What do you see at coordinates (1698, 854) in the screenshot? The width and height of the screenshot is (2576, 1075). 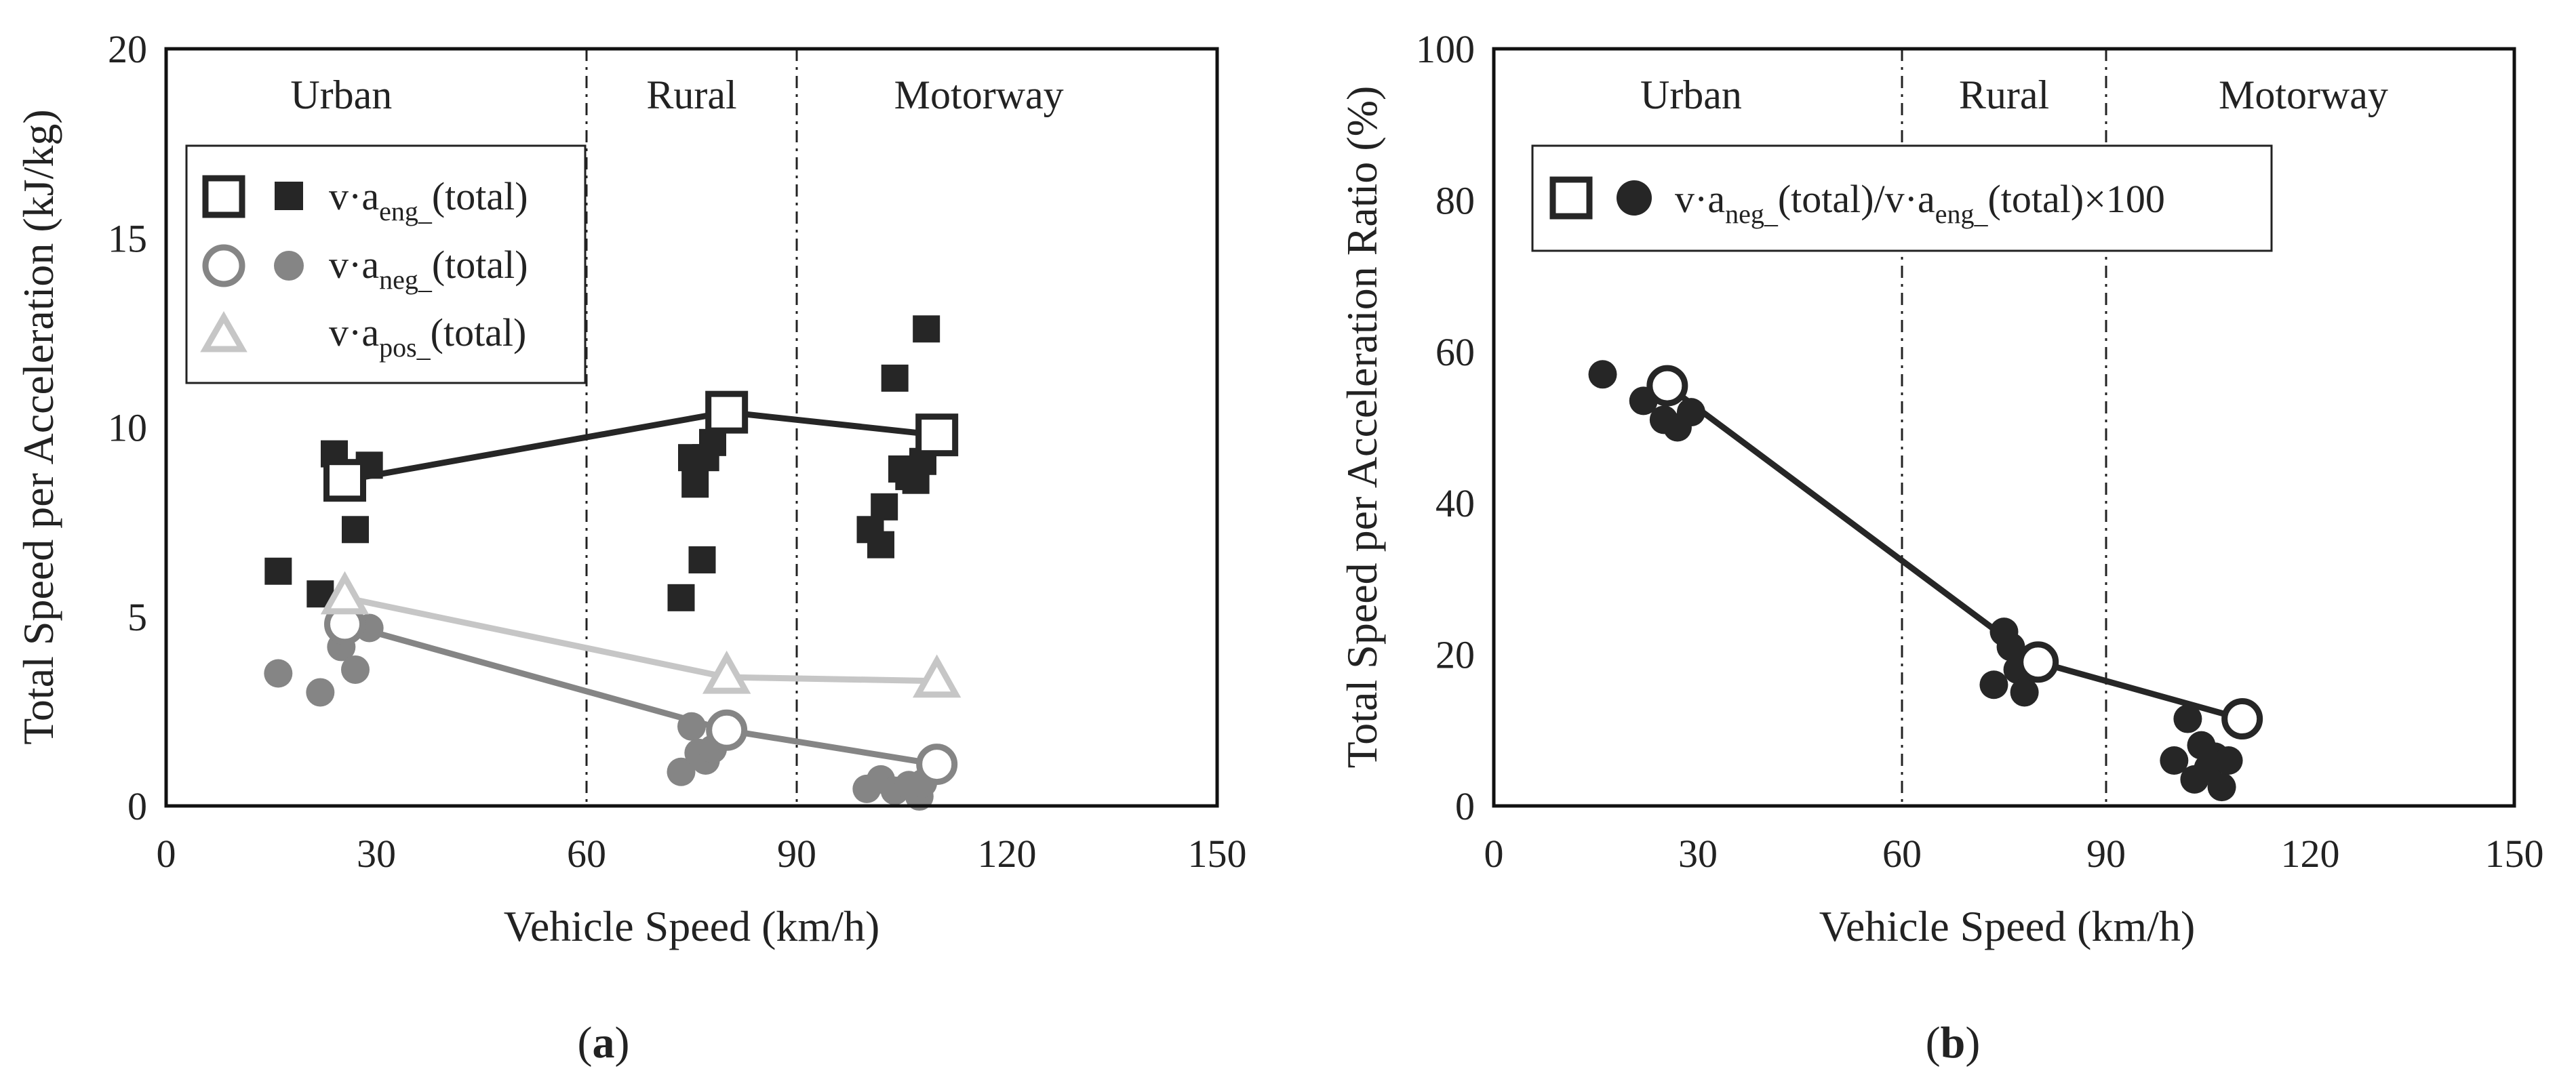 I see `chart-b-x-tick-label: 30` at bounding box center [1698, 854].